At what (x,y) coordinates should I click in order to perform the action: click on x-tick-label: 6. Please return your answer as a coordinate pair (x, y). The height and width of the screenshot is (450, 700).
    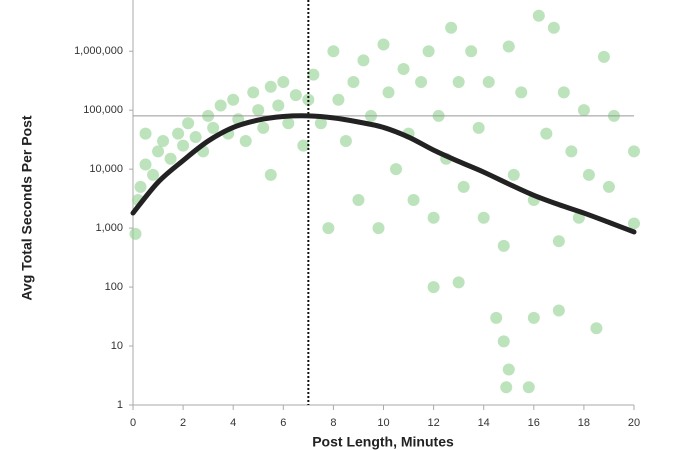
    Looking at the image, I should click on (283, 423).